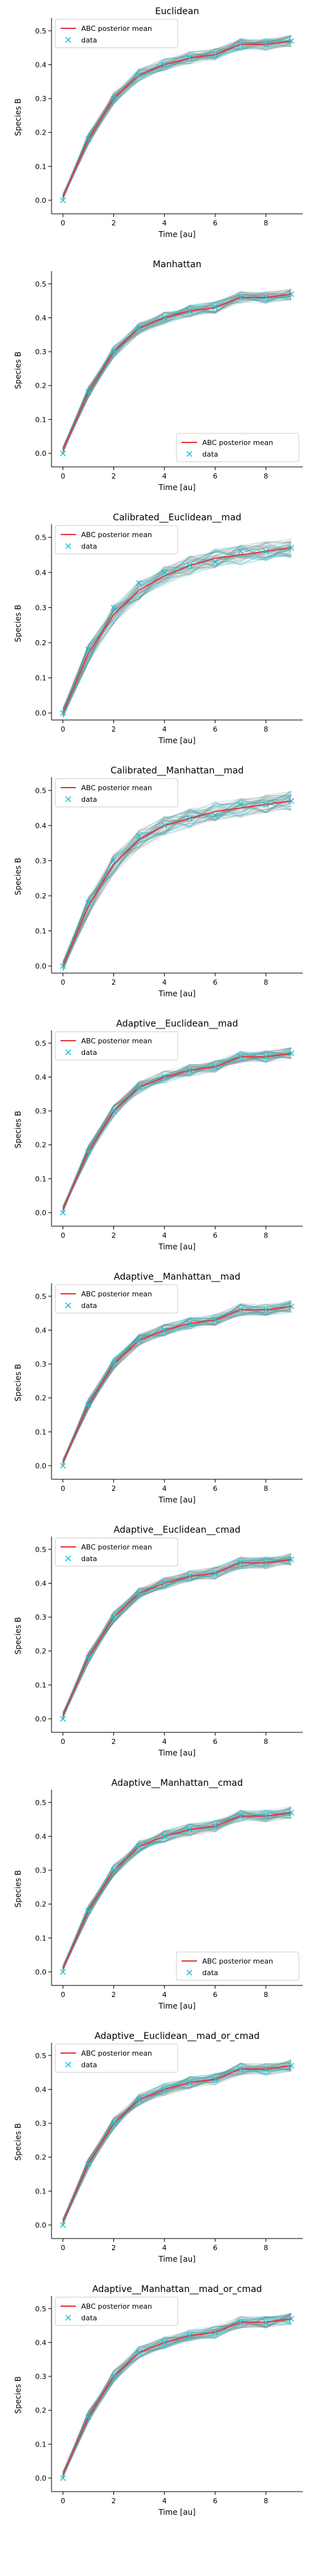 Image resolution: width=322 pixels, height=2576 pixels. Describe the element at coordinates (265, 2248) in the screenshot. I see `x-tick-label: 8` at that location.